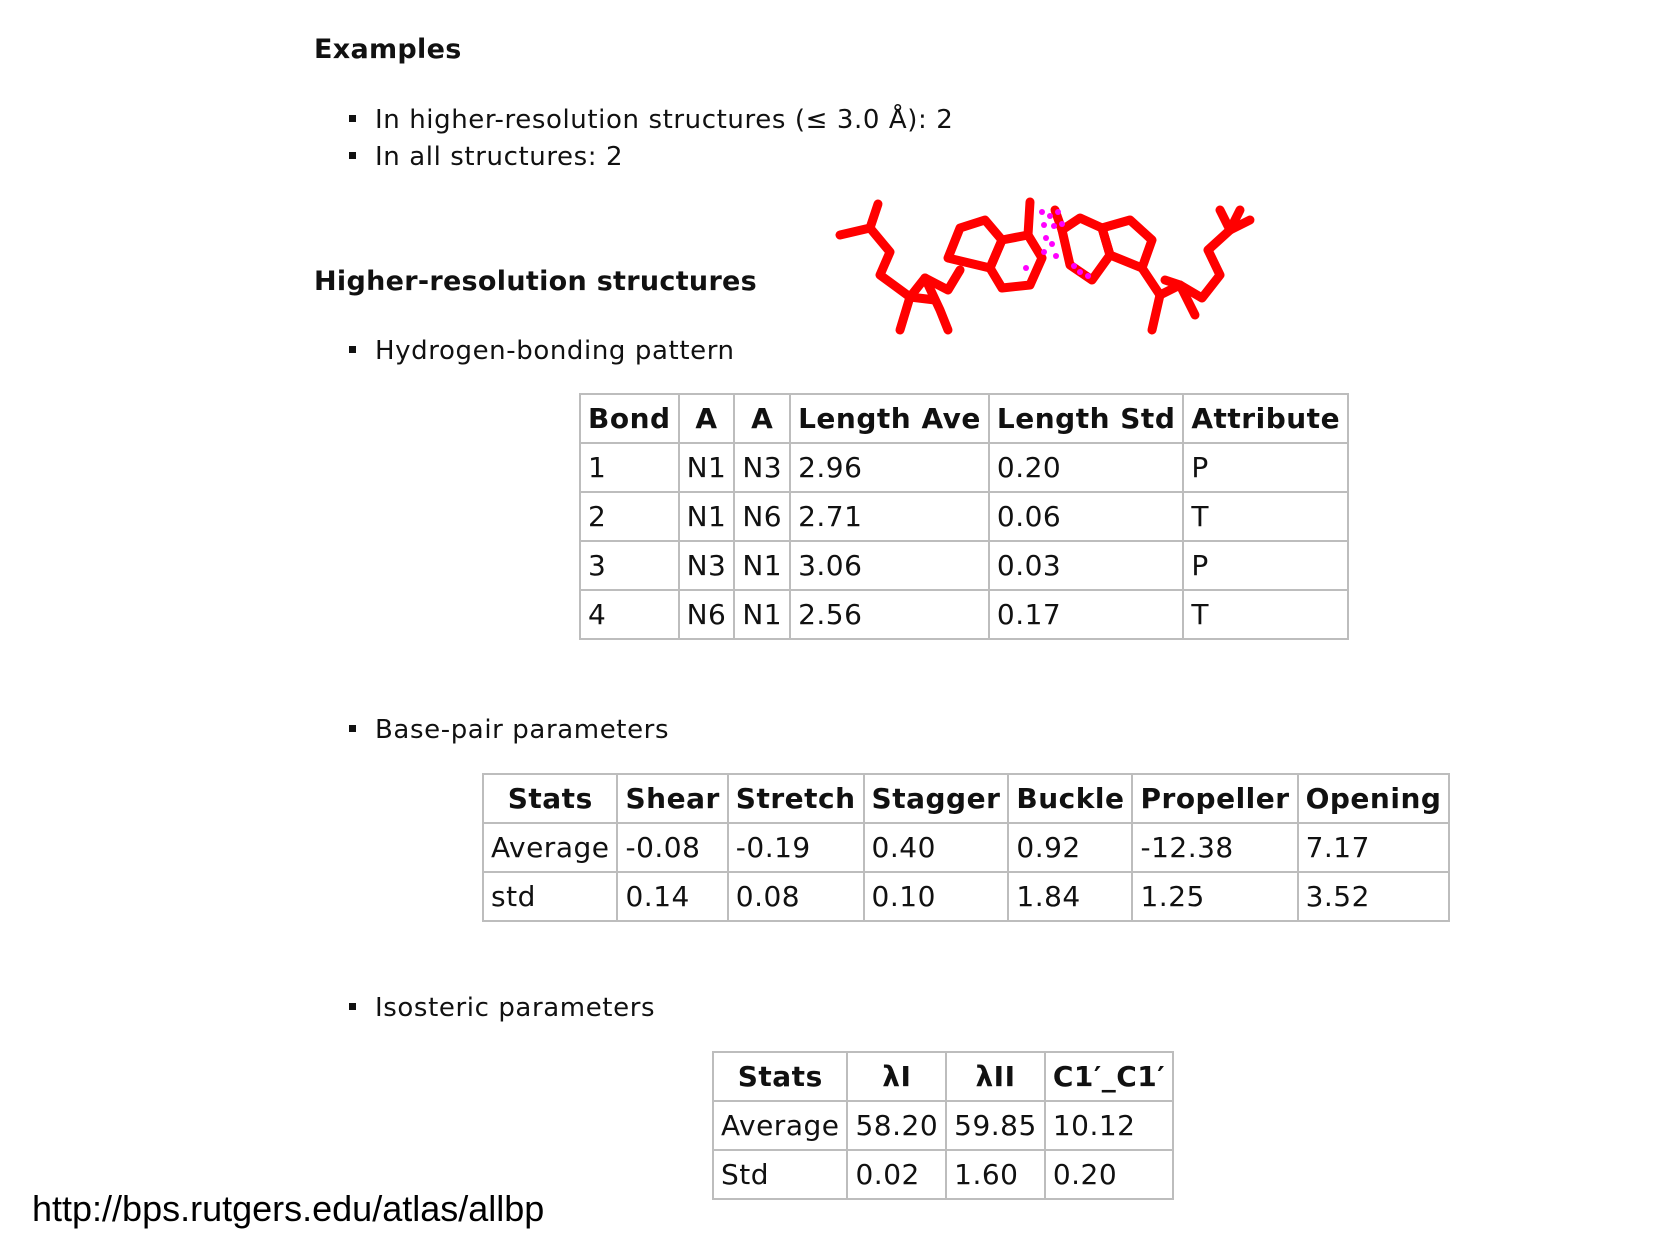  I want to click on table-row: std 0.14 0.08 0.10 1.84 1.25 3.52, so click(966, 896).